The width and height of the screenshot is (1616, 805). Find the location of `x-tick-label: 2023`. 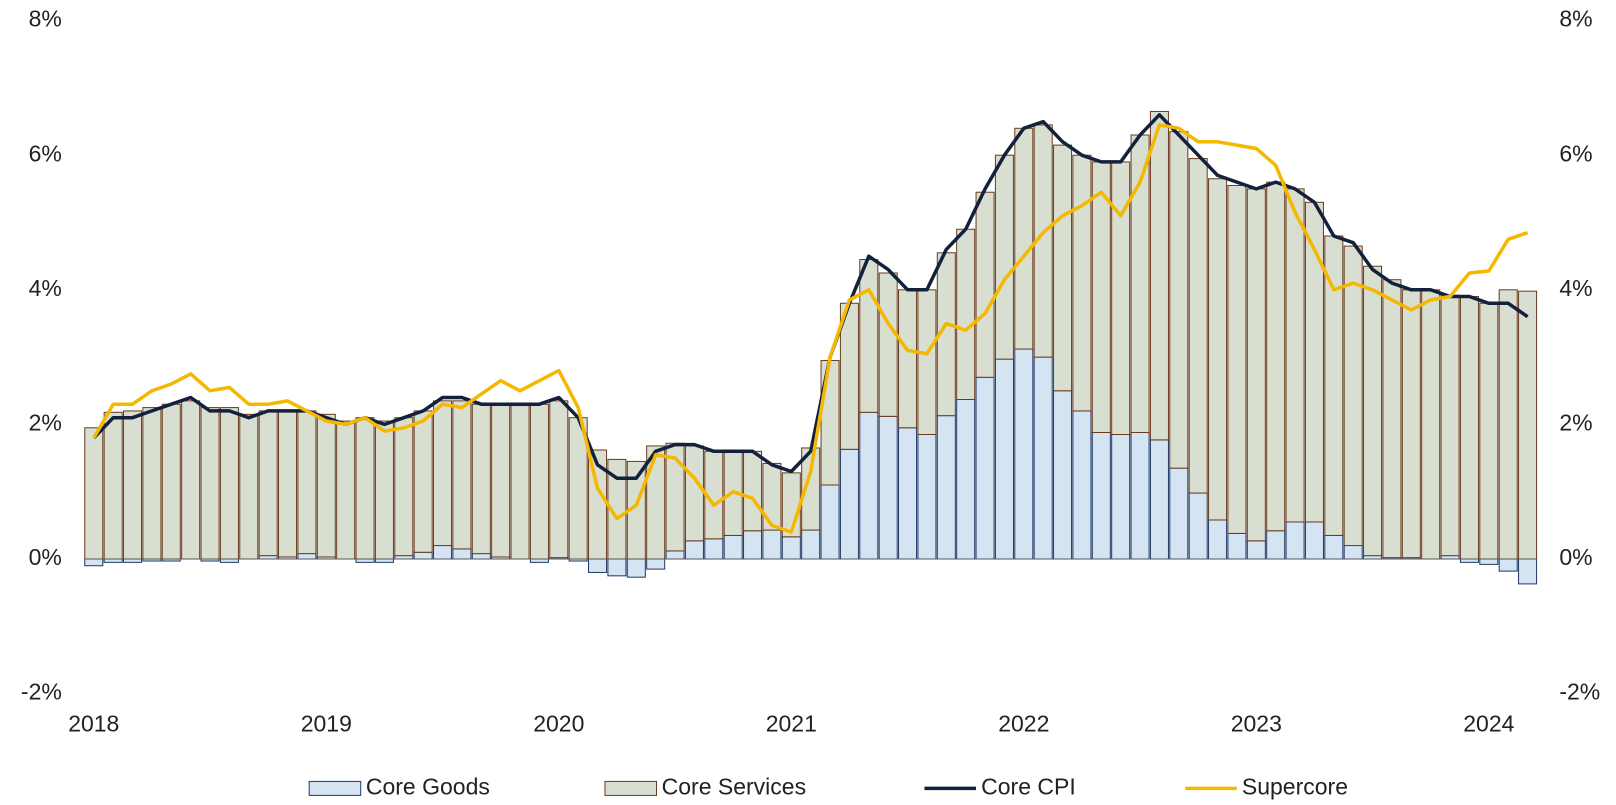

x-tick-label: 2023 is located at coordinates (1256, 724).